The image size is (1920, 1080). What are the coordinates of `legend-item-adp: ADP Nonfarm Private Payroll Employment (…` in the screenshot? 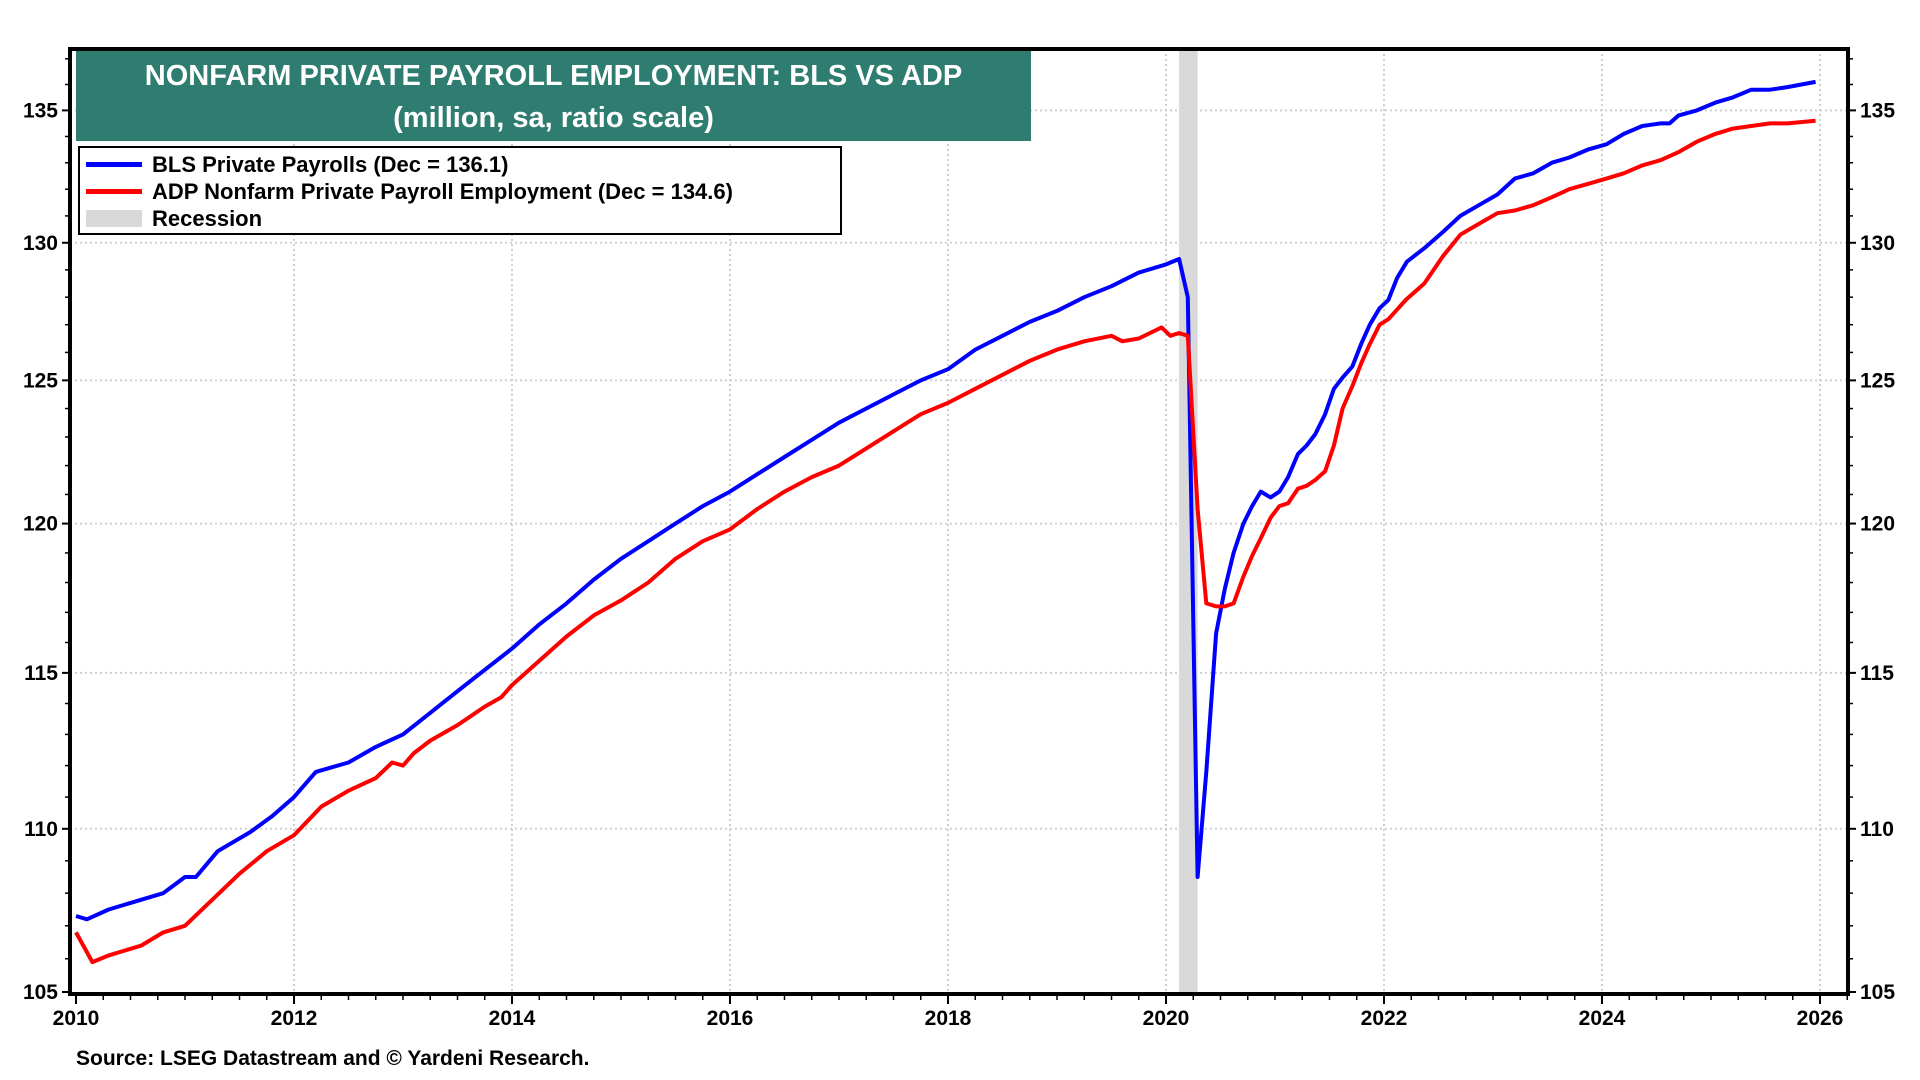 It's located at (463, 191).